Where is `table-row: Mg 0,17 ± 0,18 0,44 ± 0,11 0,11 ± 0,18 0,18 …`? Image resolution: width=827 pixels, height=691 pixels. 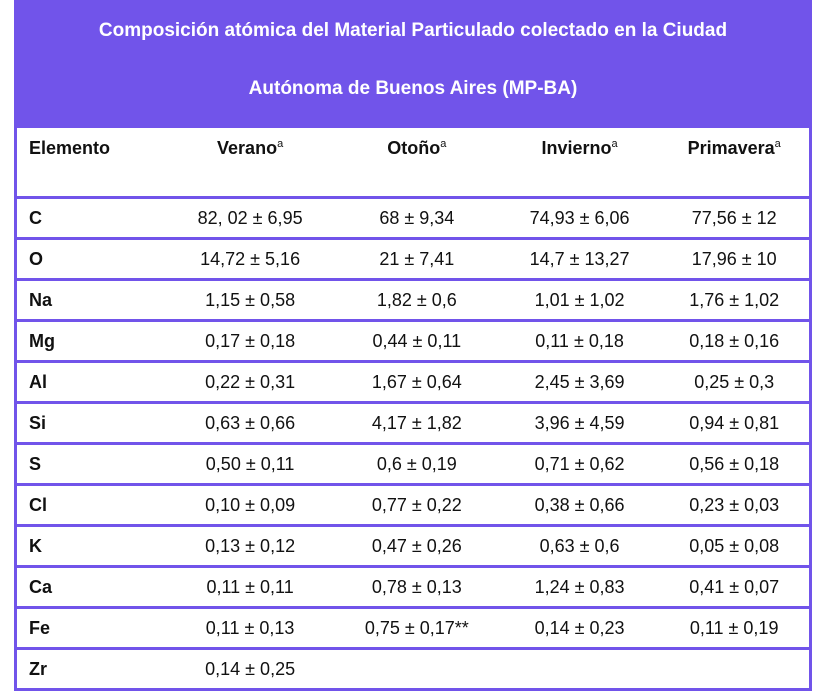 table-row: Mg 0,17 ± 0,18 0,44 ± 0,11 0,11 ± 0,18 0,18 … is located at coordinates (413, 341).